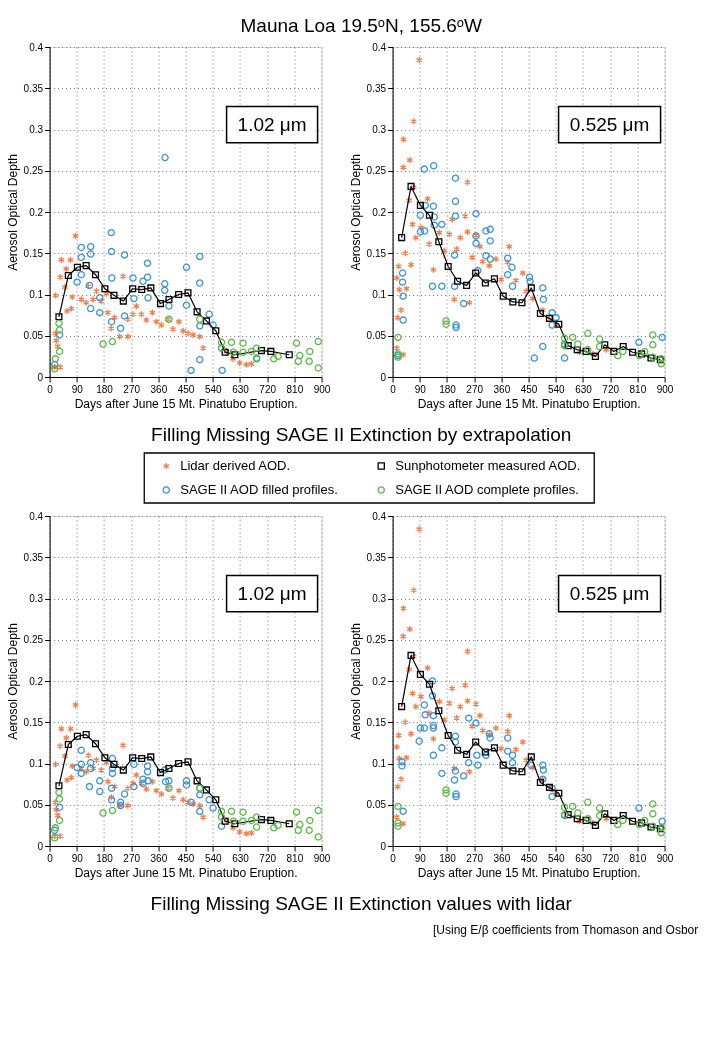 The height and width of the screenshot is (1062, 723). I want to click on legend-label: Sunphotometer measured AOD., so click(488, 465).